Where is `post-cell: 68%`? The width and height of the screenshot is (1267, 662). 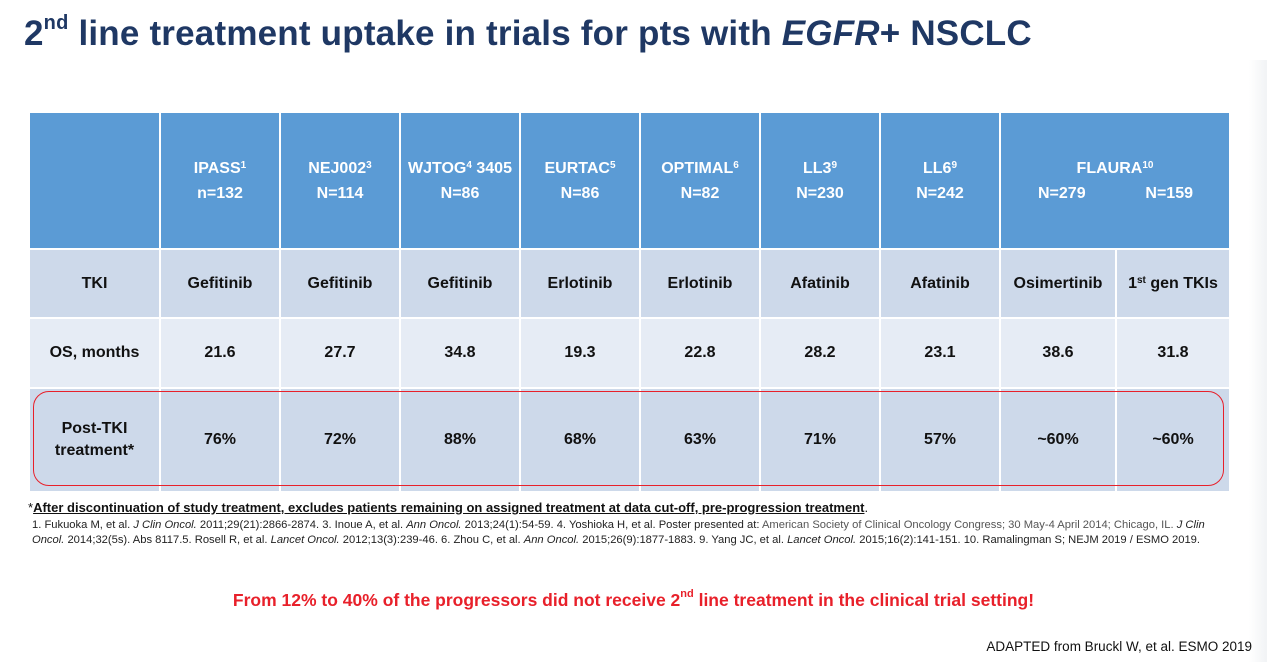
post-cell: 68% is located at coordinates (580, 440).